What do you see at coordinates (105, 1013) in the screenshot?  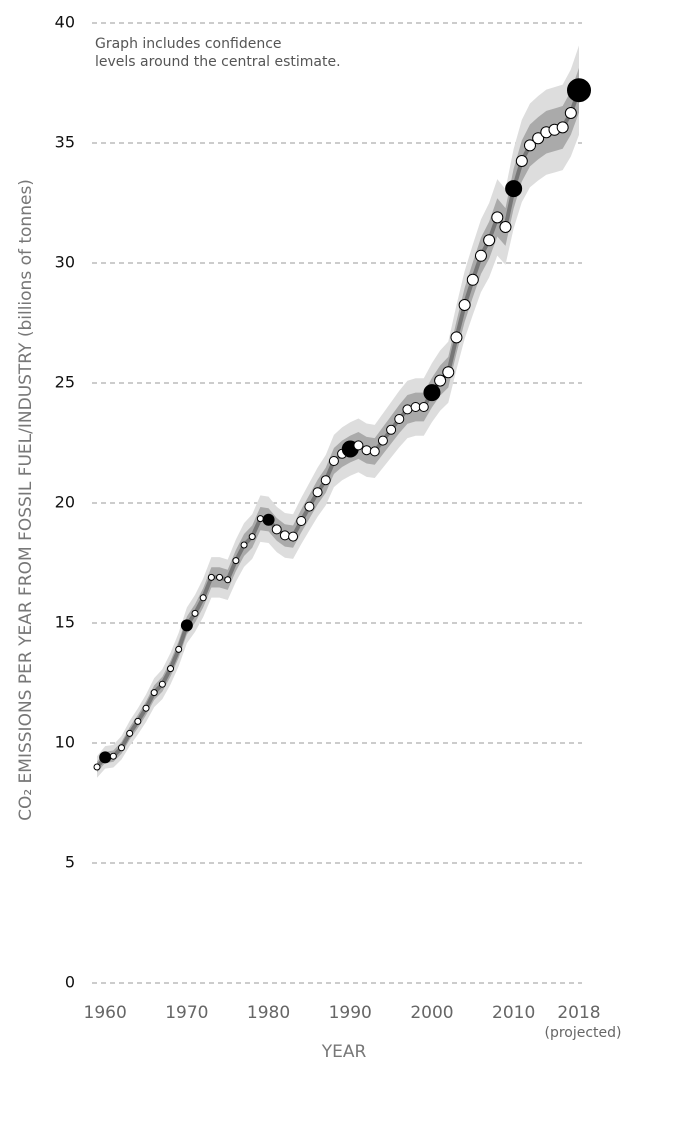 I see `x-tick-label: 1960` at bounding box center [105, 1013].